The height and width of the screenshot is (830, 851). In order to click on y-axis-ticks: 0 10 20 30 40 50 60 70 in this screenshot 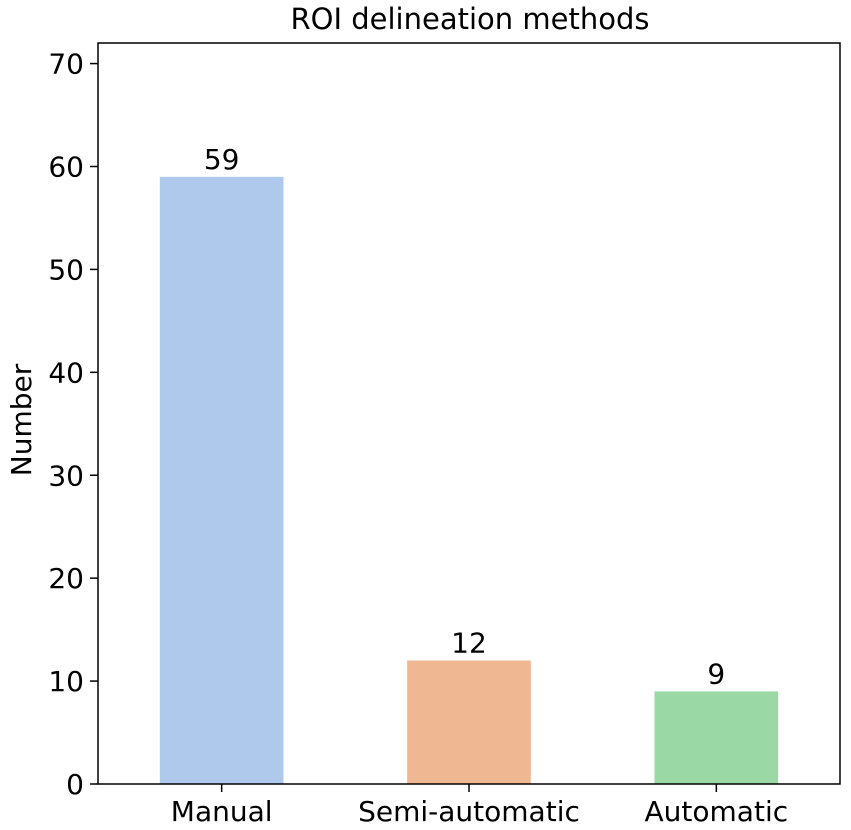, I will do `click(73, 424)`.